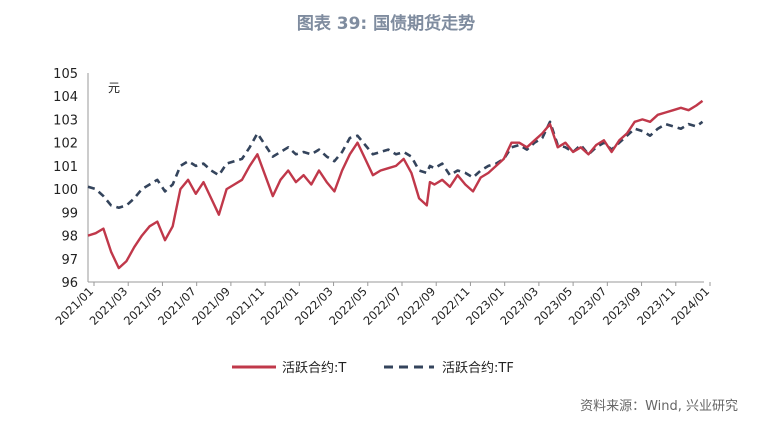 The width and height of the screenshot is (772, 425). Describe the element at coordinates (65, 120) in the screenshot. I see `y-tick-label: 103` at that location.